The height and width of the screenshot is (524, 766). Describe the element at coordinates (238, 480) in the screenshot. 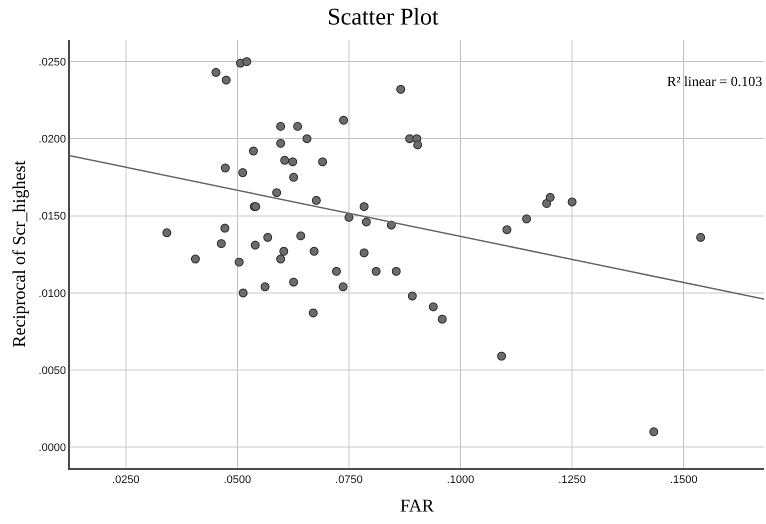

I see `x-tick-label: .0500` at that location.